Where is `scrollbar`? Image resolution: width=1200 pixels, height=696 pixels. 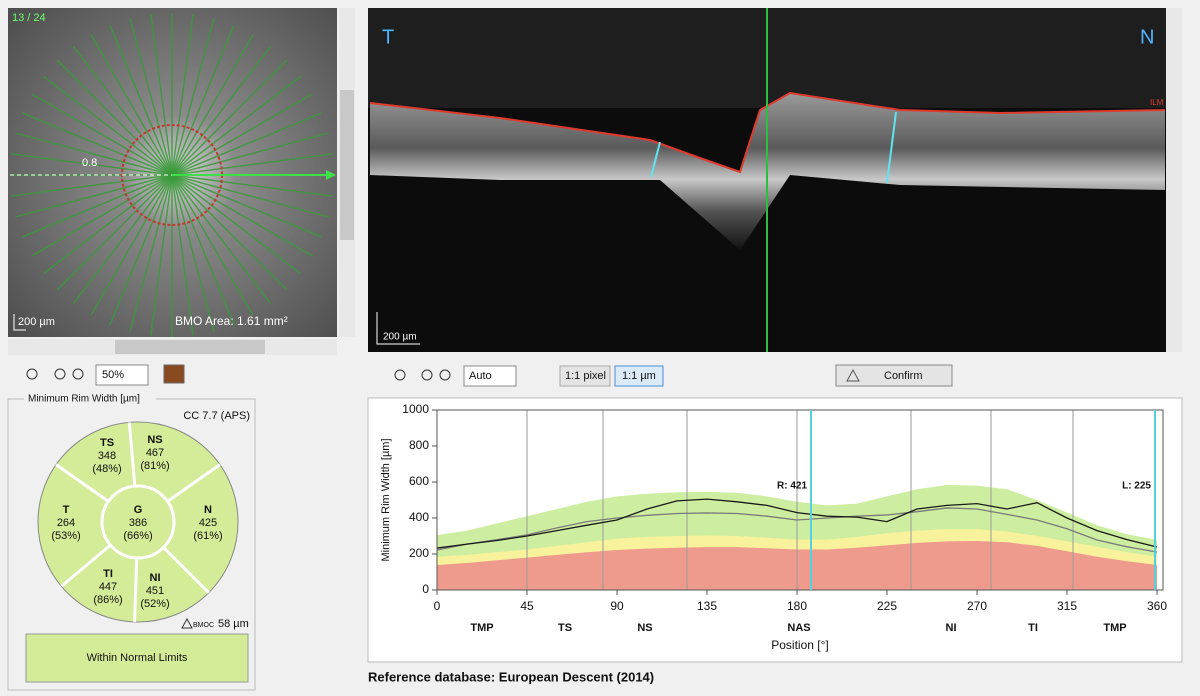 scrollbar is located at coordinates (1174, 180).